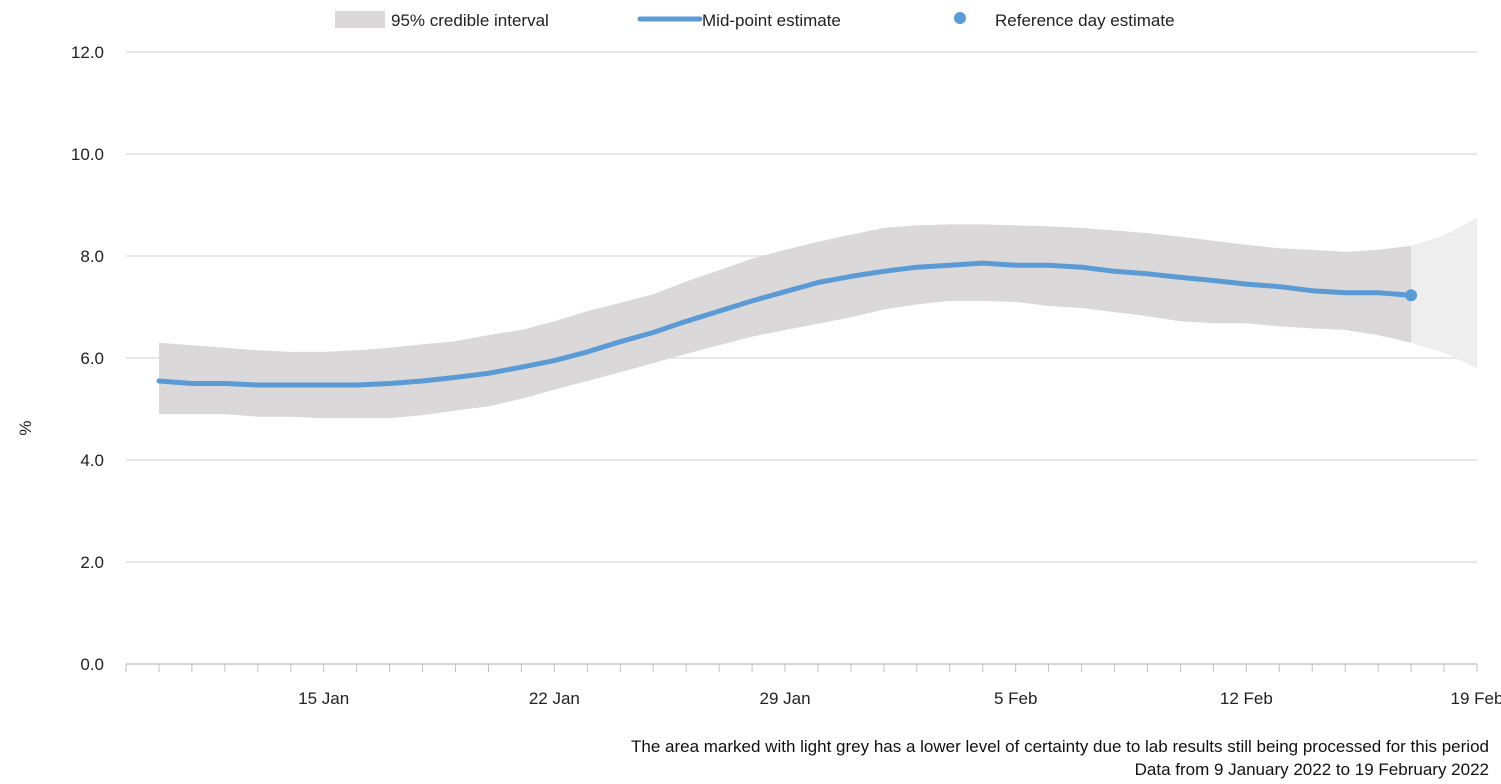  I want to click on y-tick-label: 2.0, so click(92, 562).